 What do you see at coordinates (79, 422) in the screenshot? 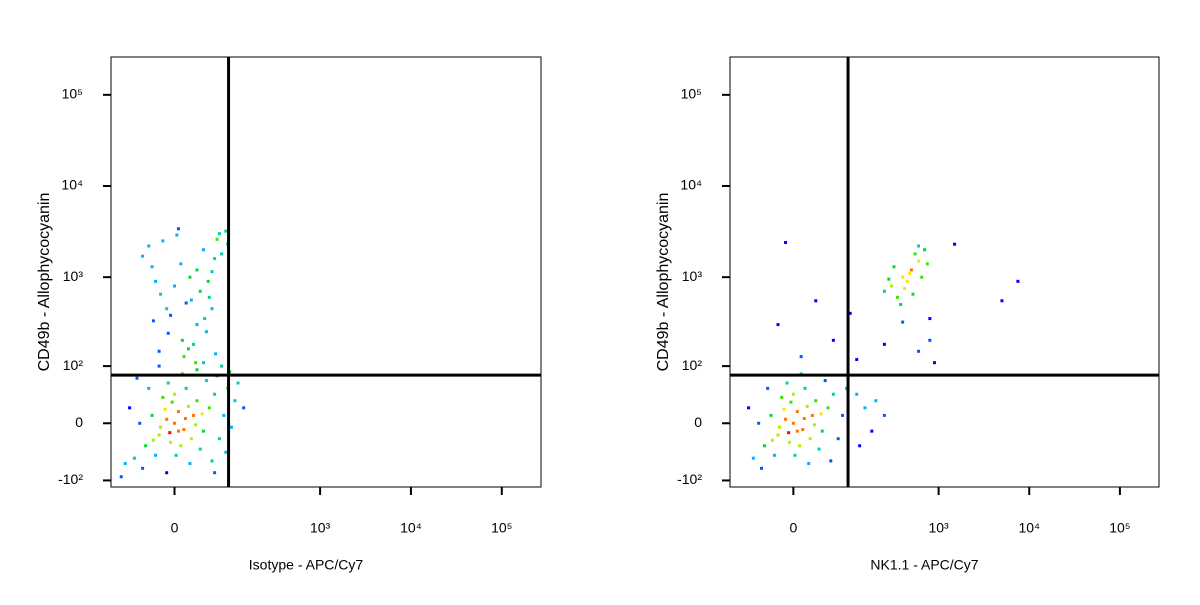
I see `y-tick-label: 0` at bounding box center [79, 422].